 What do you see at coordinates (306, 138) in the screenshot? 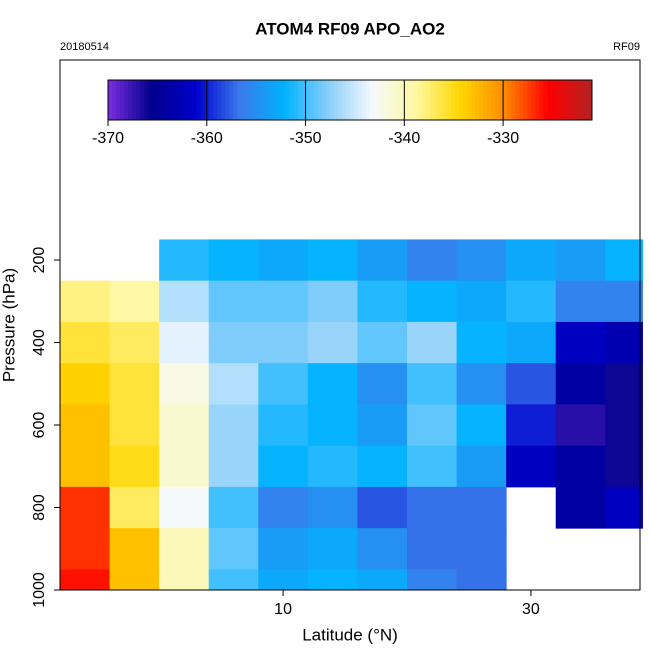
I see `colorbar-tick-label: -350` at bounding box center [306, 138].